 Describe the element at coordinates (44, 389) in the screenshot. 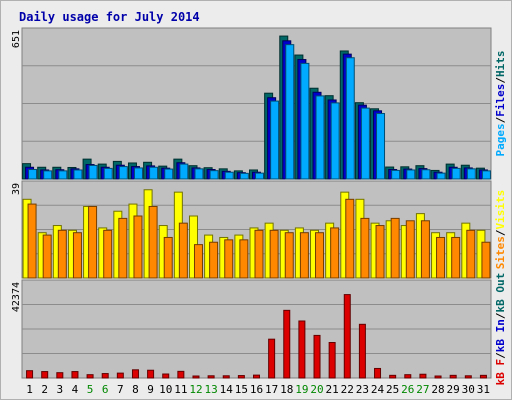

I see `x-tick-label-2: 2` at that location.